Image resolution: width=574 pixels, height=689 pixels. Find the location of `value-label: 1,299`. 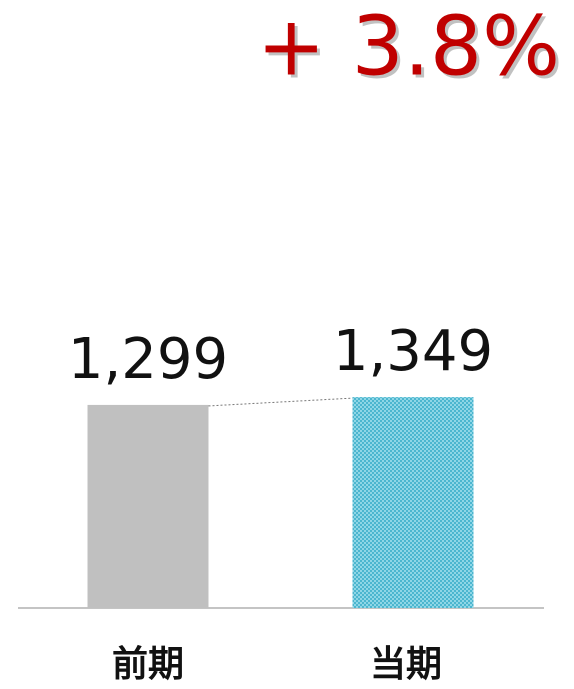

value-label: 1,299 is located at coordinates (148, 359).